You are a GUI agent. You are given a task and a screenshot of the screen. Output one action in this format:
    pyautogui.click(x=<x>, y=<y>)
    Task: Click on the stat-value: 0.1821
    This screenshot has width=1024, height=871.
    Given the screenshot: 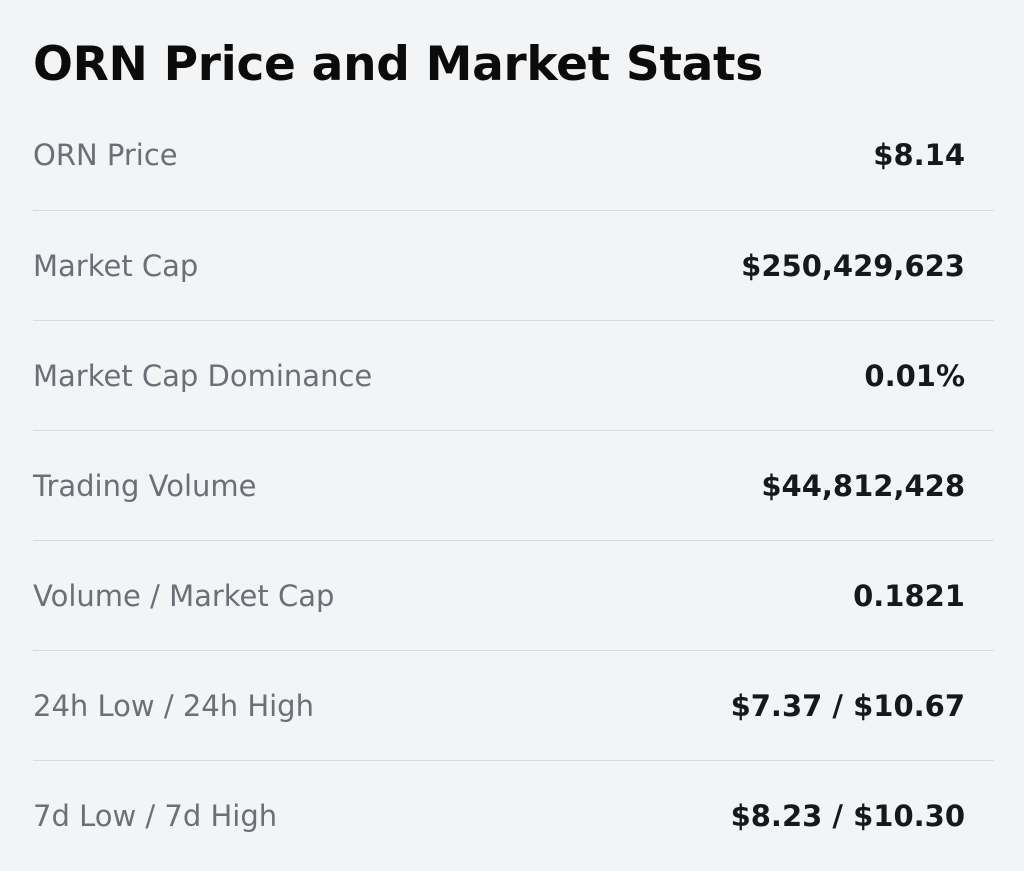 What is the action you would take?
    pyautogui.click(x=909, y=595)
    